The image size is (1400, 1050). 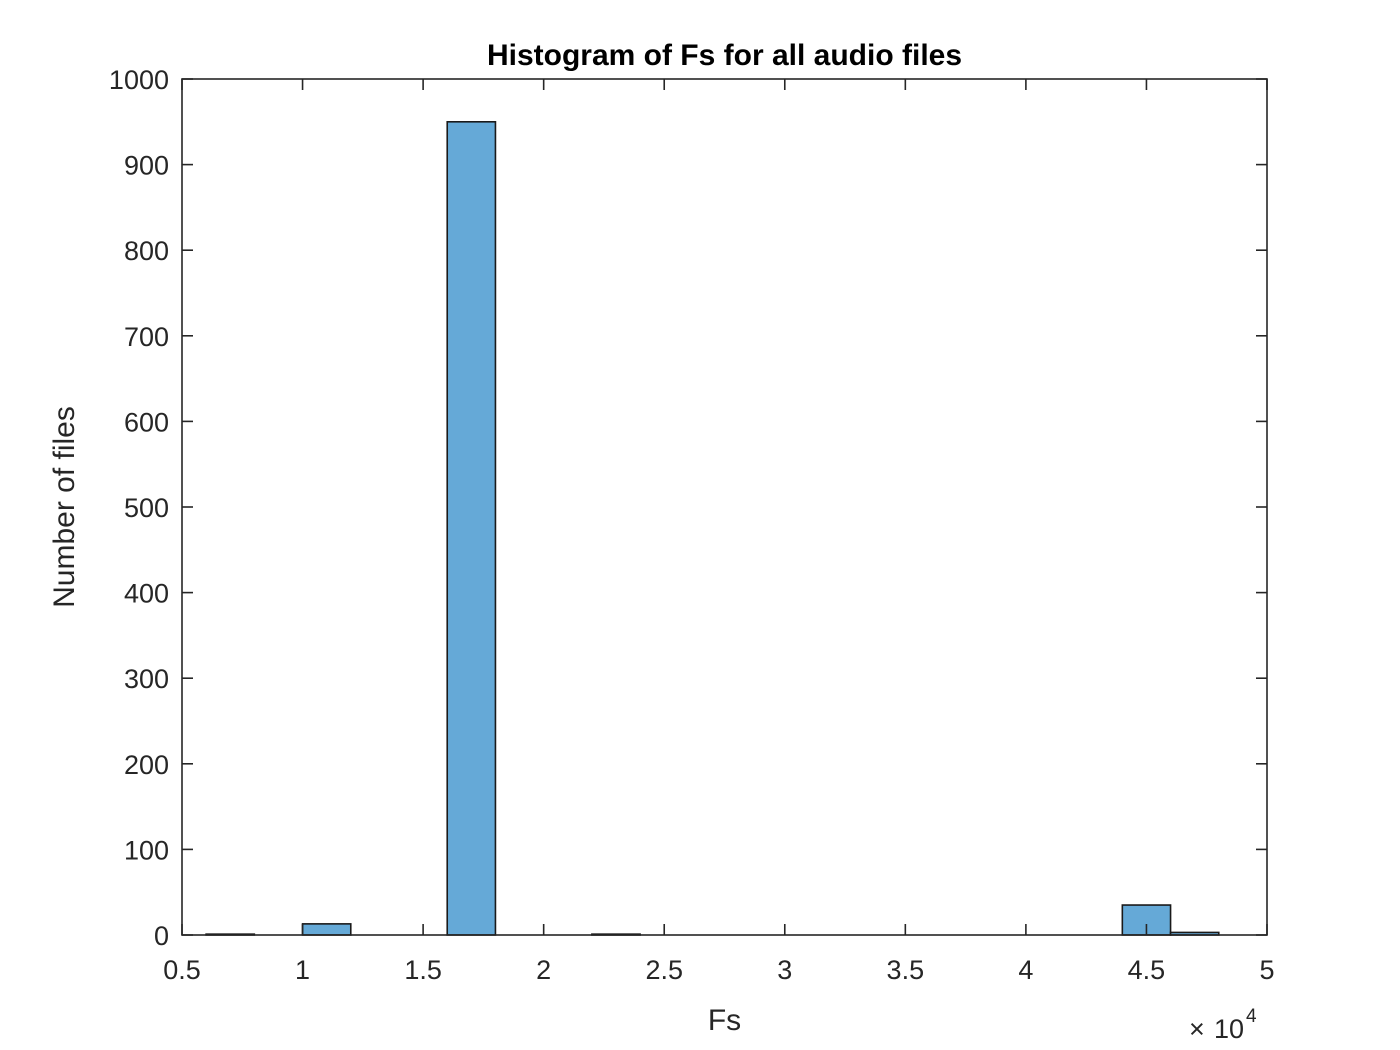 I want to click on y-tick-label: 700, so click(x=146, y=337).